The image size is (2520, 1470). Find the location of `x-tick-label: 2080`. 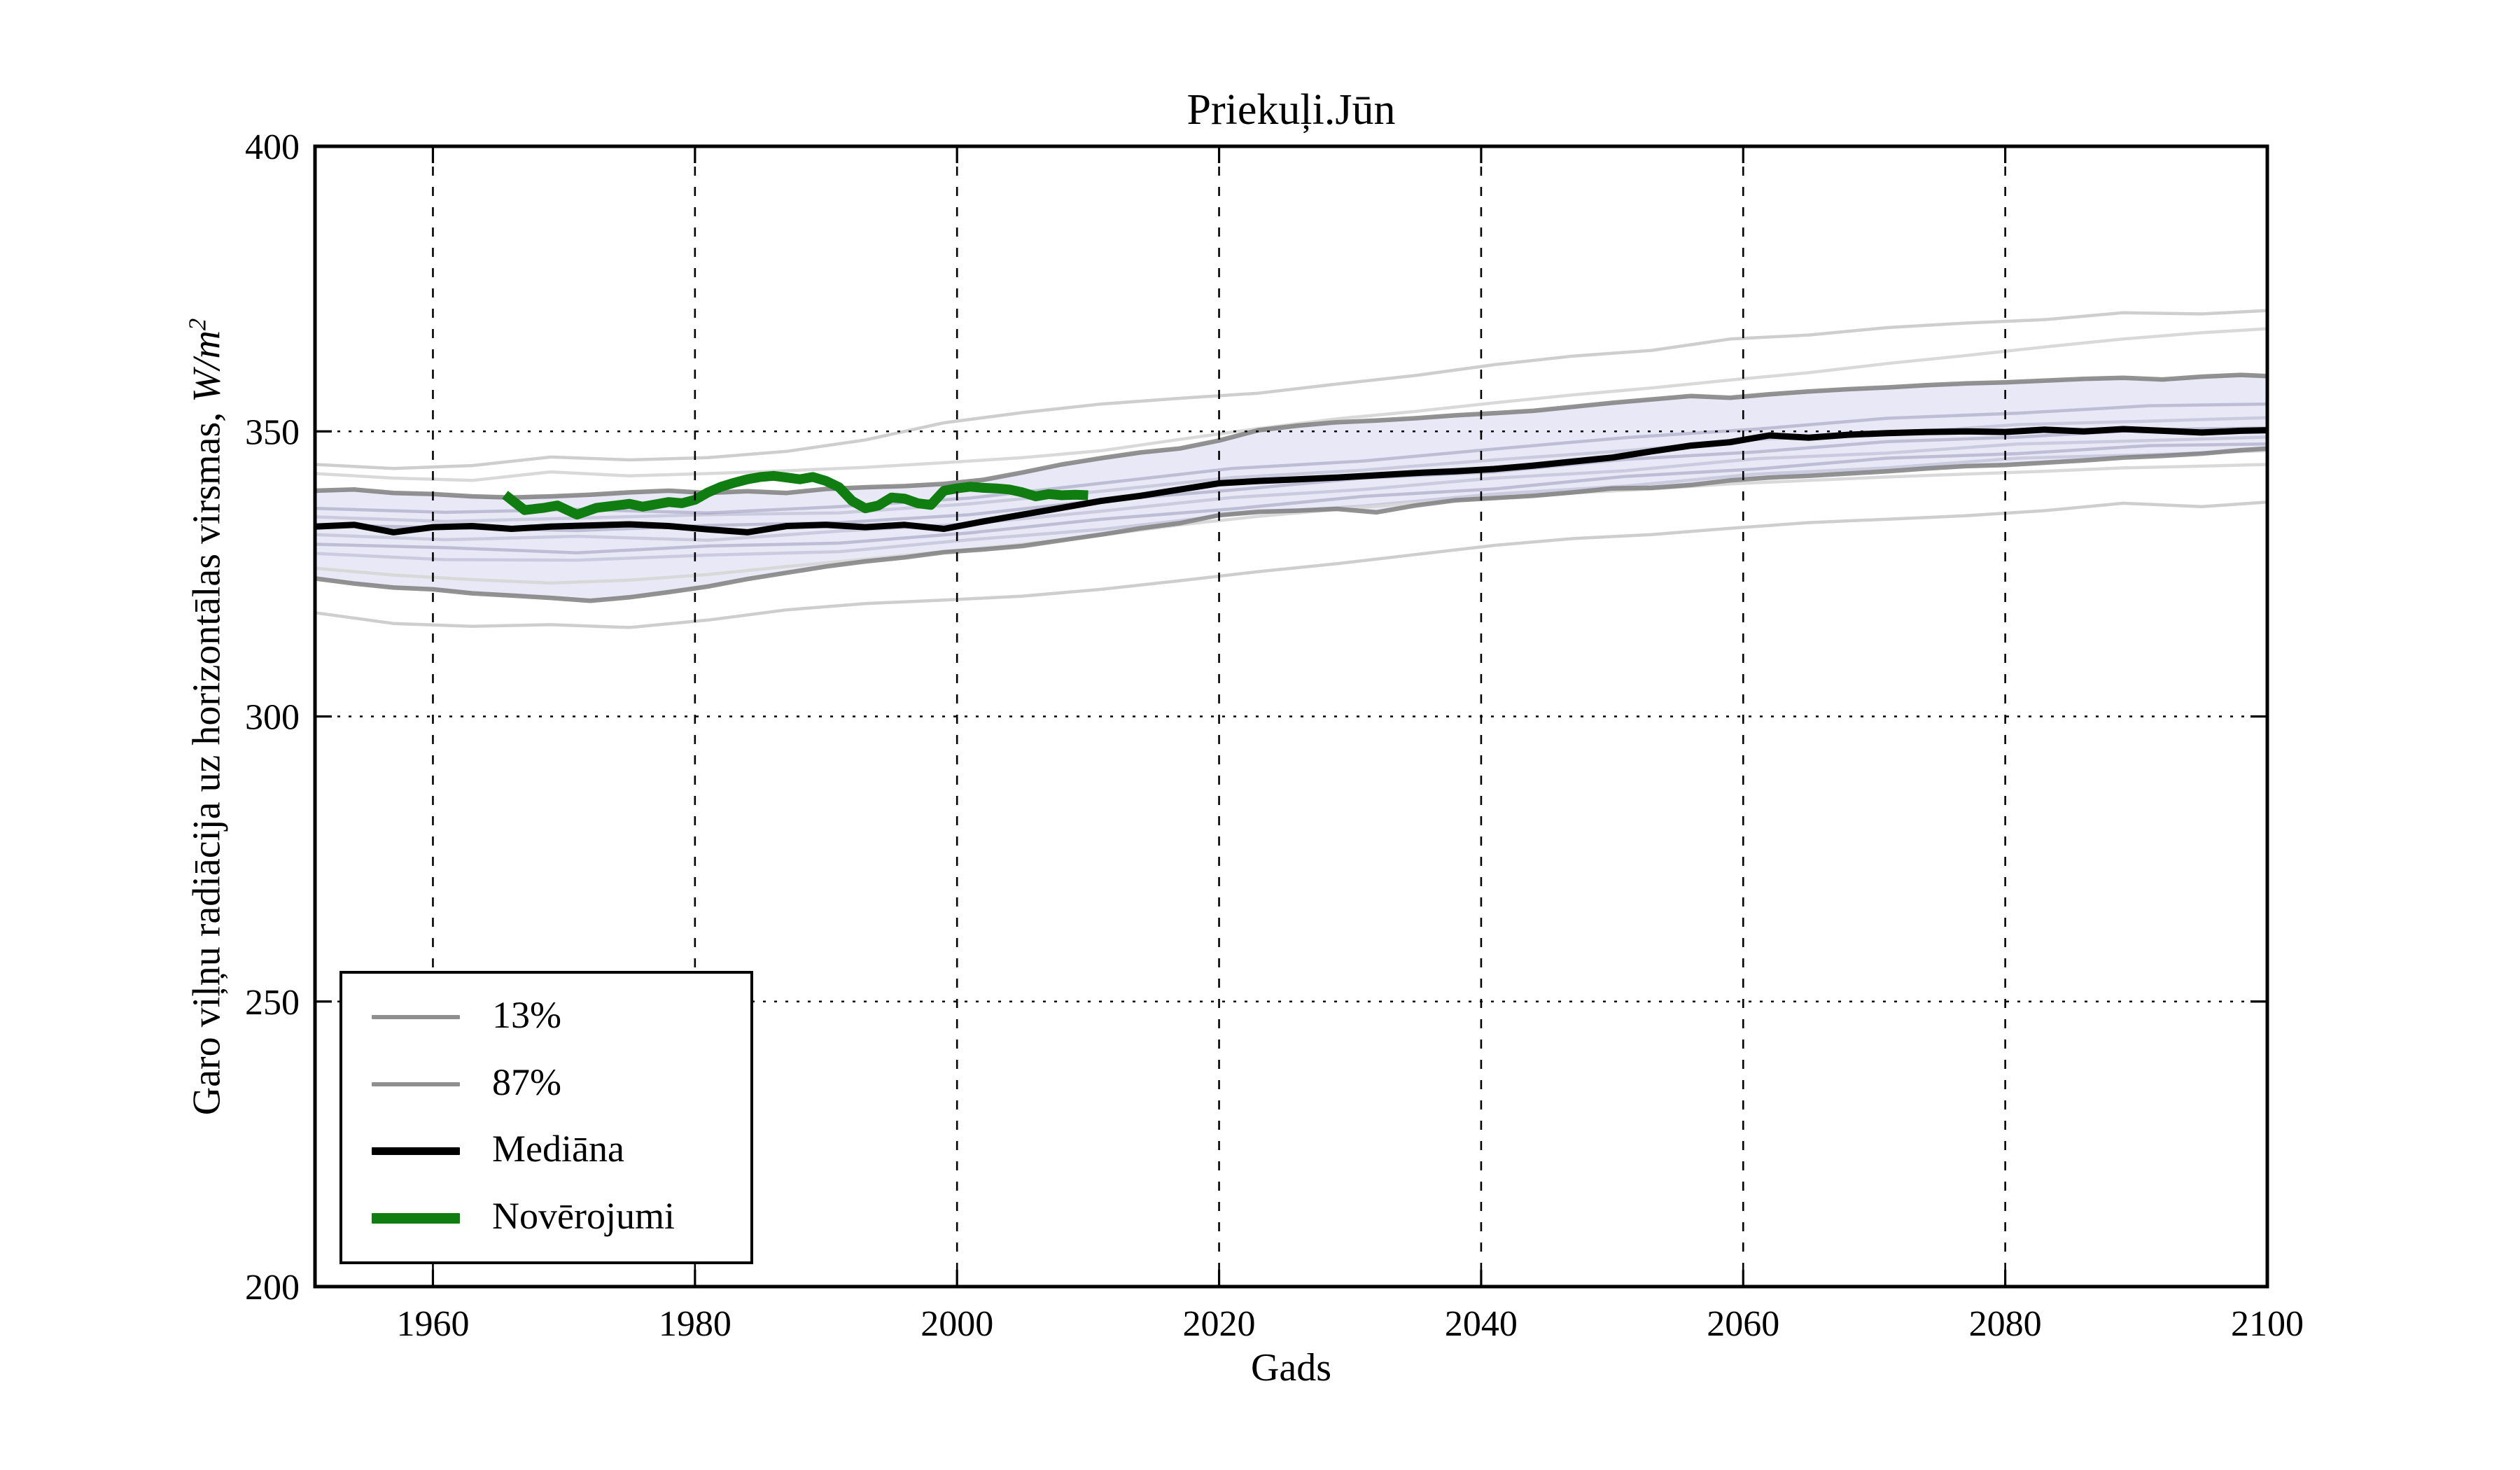

x-tick-label: 2080 is located at coordinates (2005, 1324).